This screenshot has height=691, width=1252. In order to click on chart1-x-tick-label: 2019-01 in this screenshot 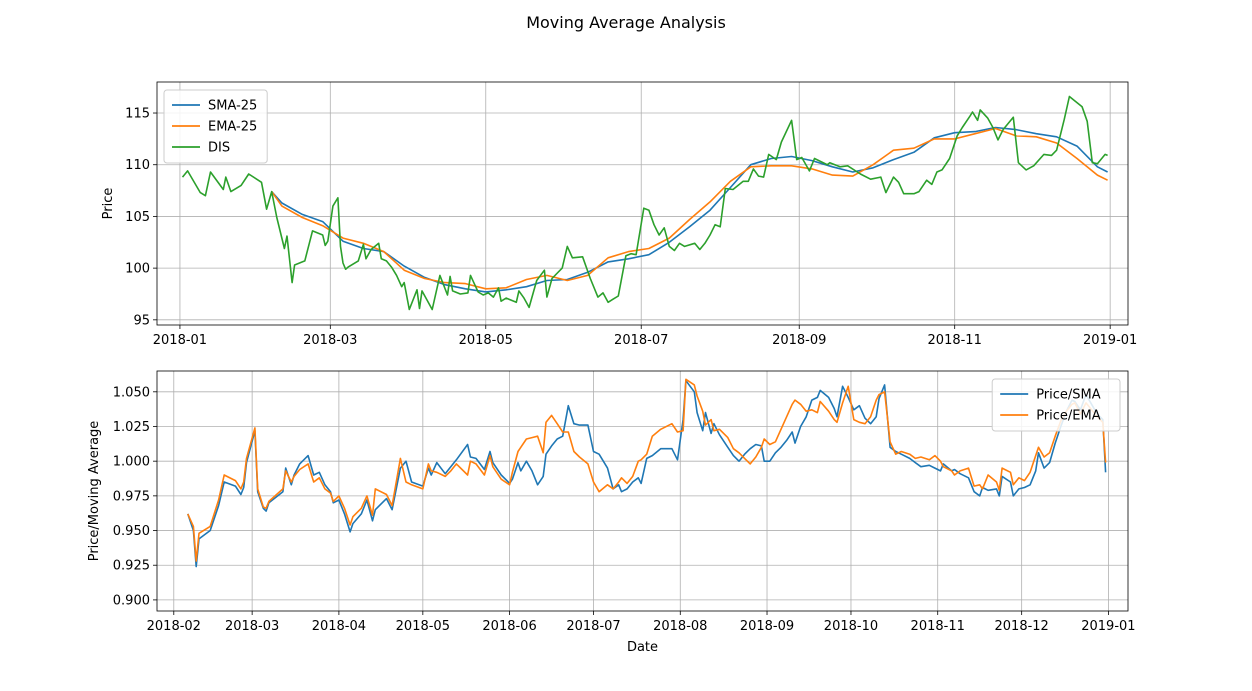, I will do `click(1108, 626)`.